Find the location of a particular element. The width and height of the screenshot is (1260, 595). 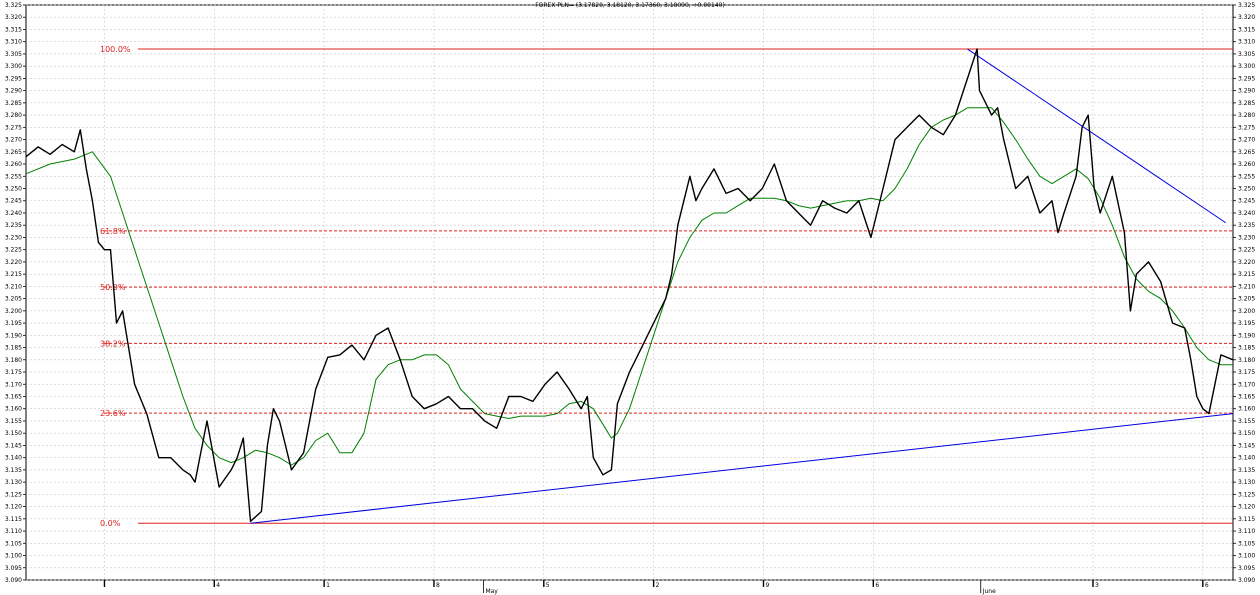

y-tick-label-left: 3.125 is located at coordinates (13, 494).